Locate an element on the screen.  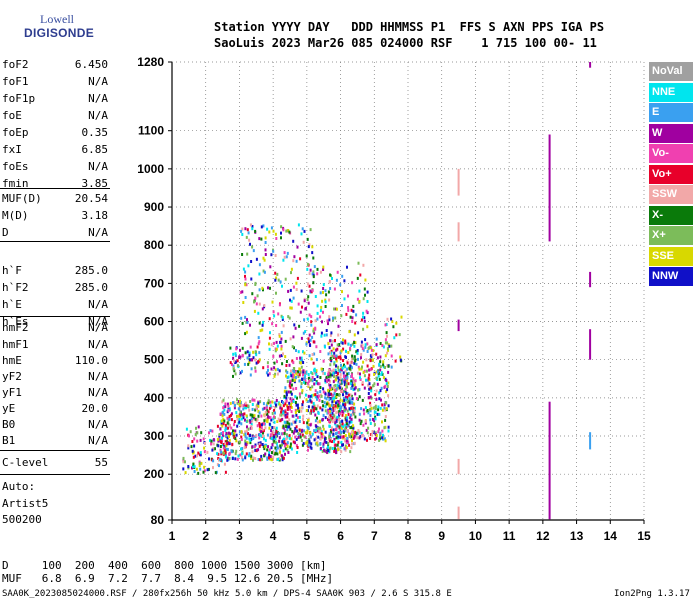
legend-item: Vo- is located at coordinates (671, 153).